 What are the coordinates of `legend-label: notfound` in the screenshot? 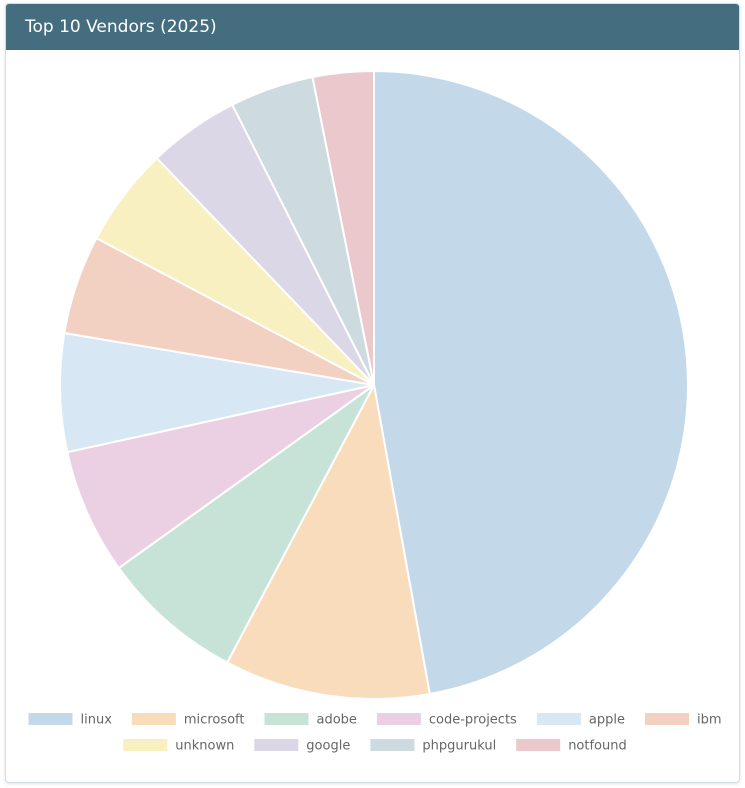 It's located at (597, 746).